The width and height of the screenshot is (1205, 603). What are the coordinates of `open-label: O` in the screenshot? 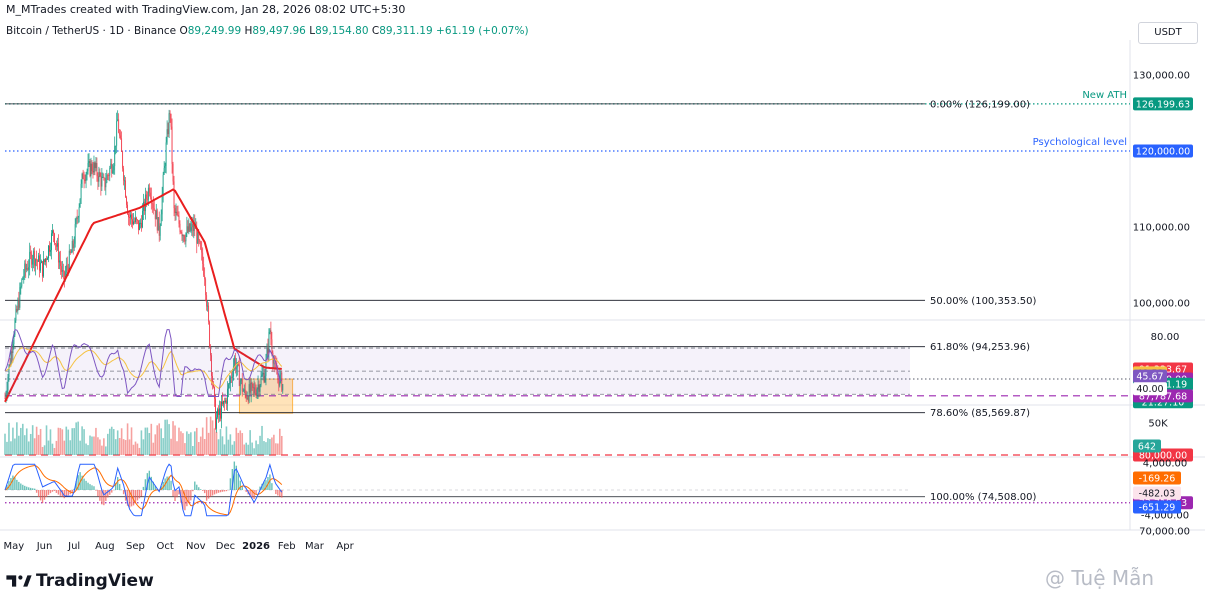 It's located at (183, 31).